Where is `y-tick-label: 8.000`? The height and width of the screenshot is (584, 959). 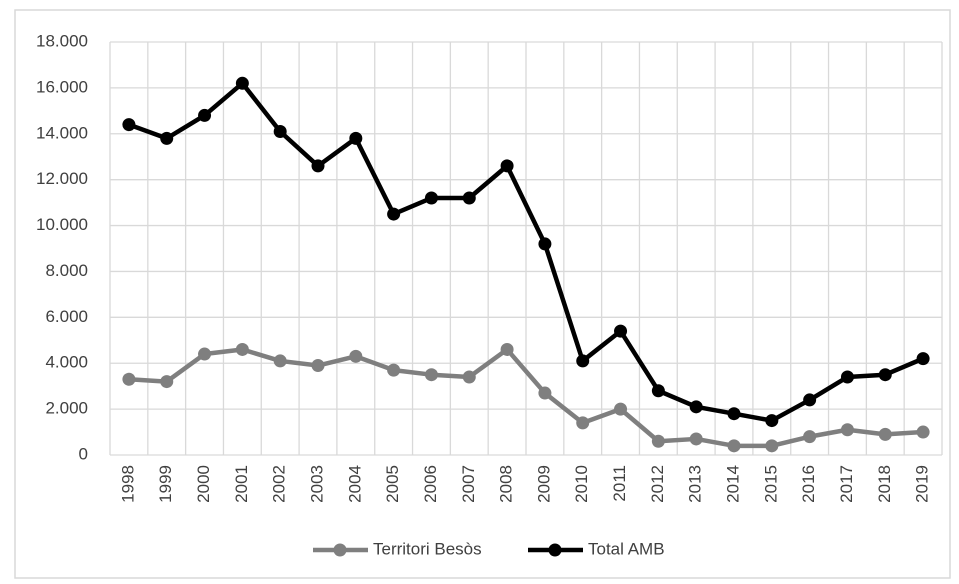 y-tick-label: 8.000 is located at coordinates (66, 270).